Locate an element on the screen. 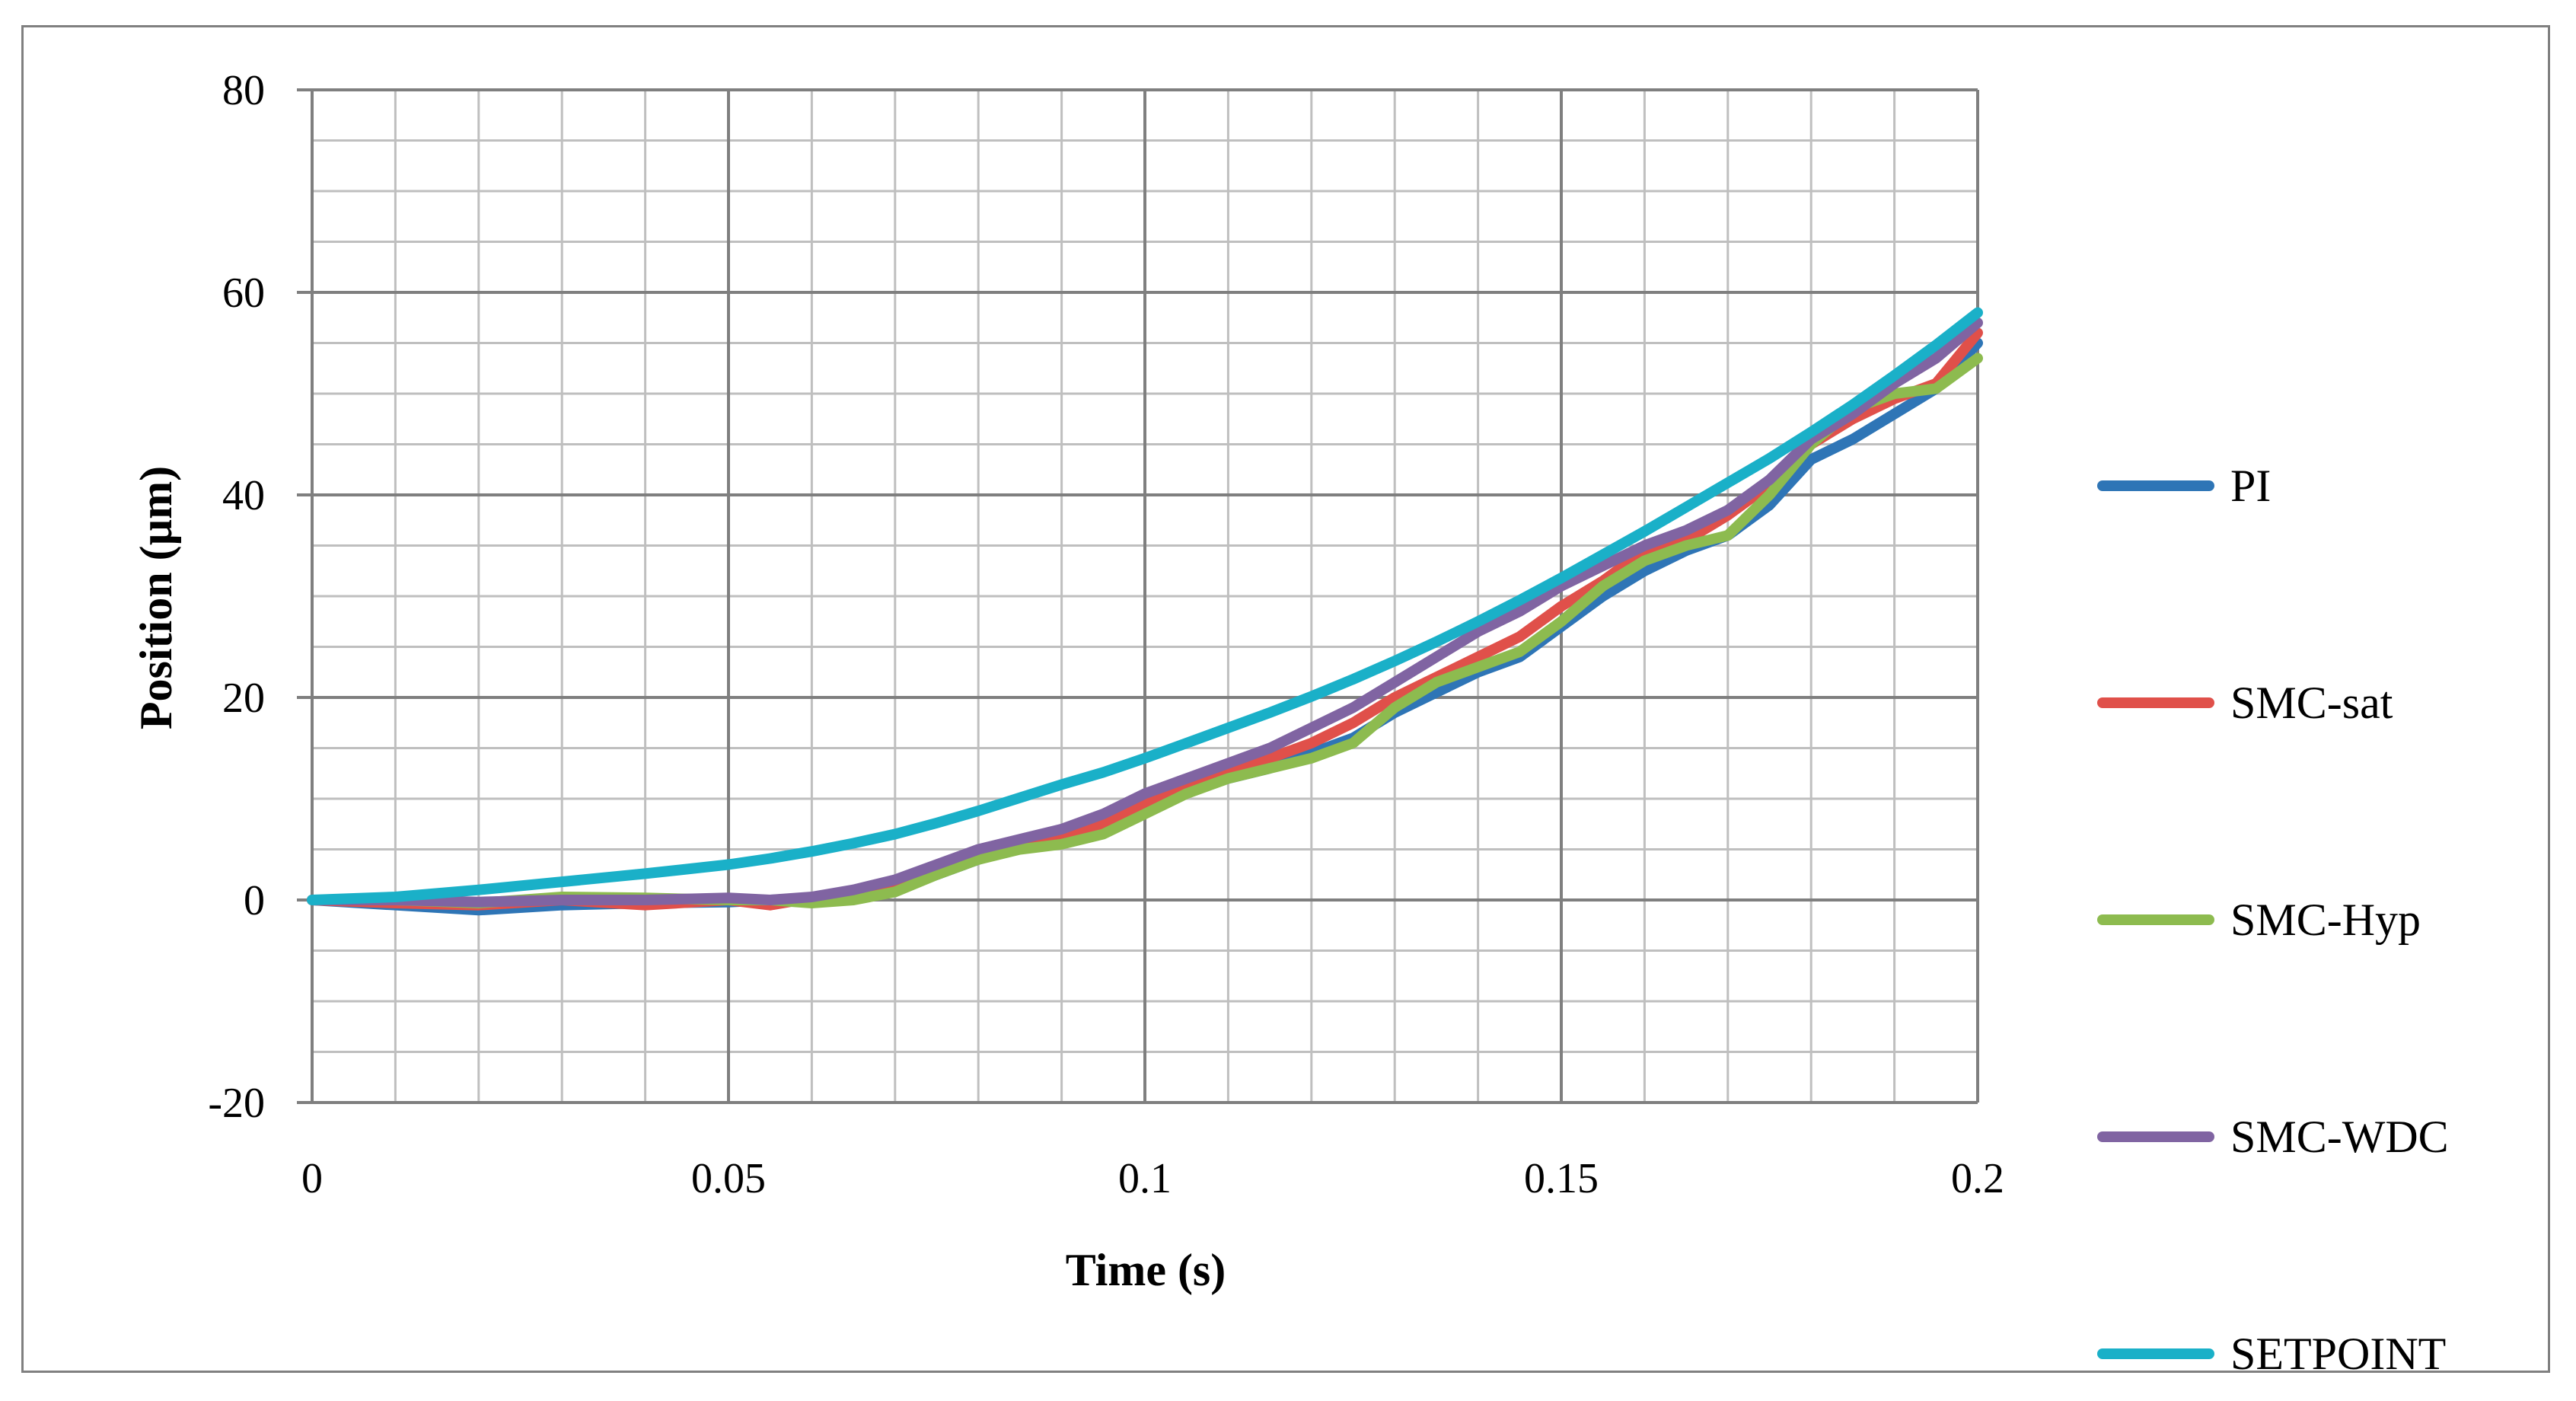 The image size is (2576, 1401). x-axis-title: Time (s) is located at coordinates (1146, 1270).